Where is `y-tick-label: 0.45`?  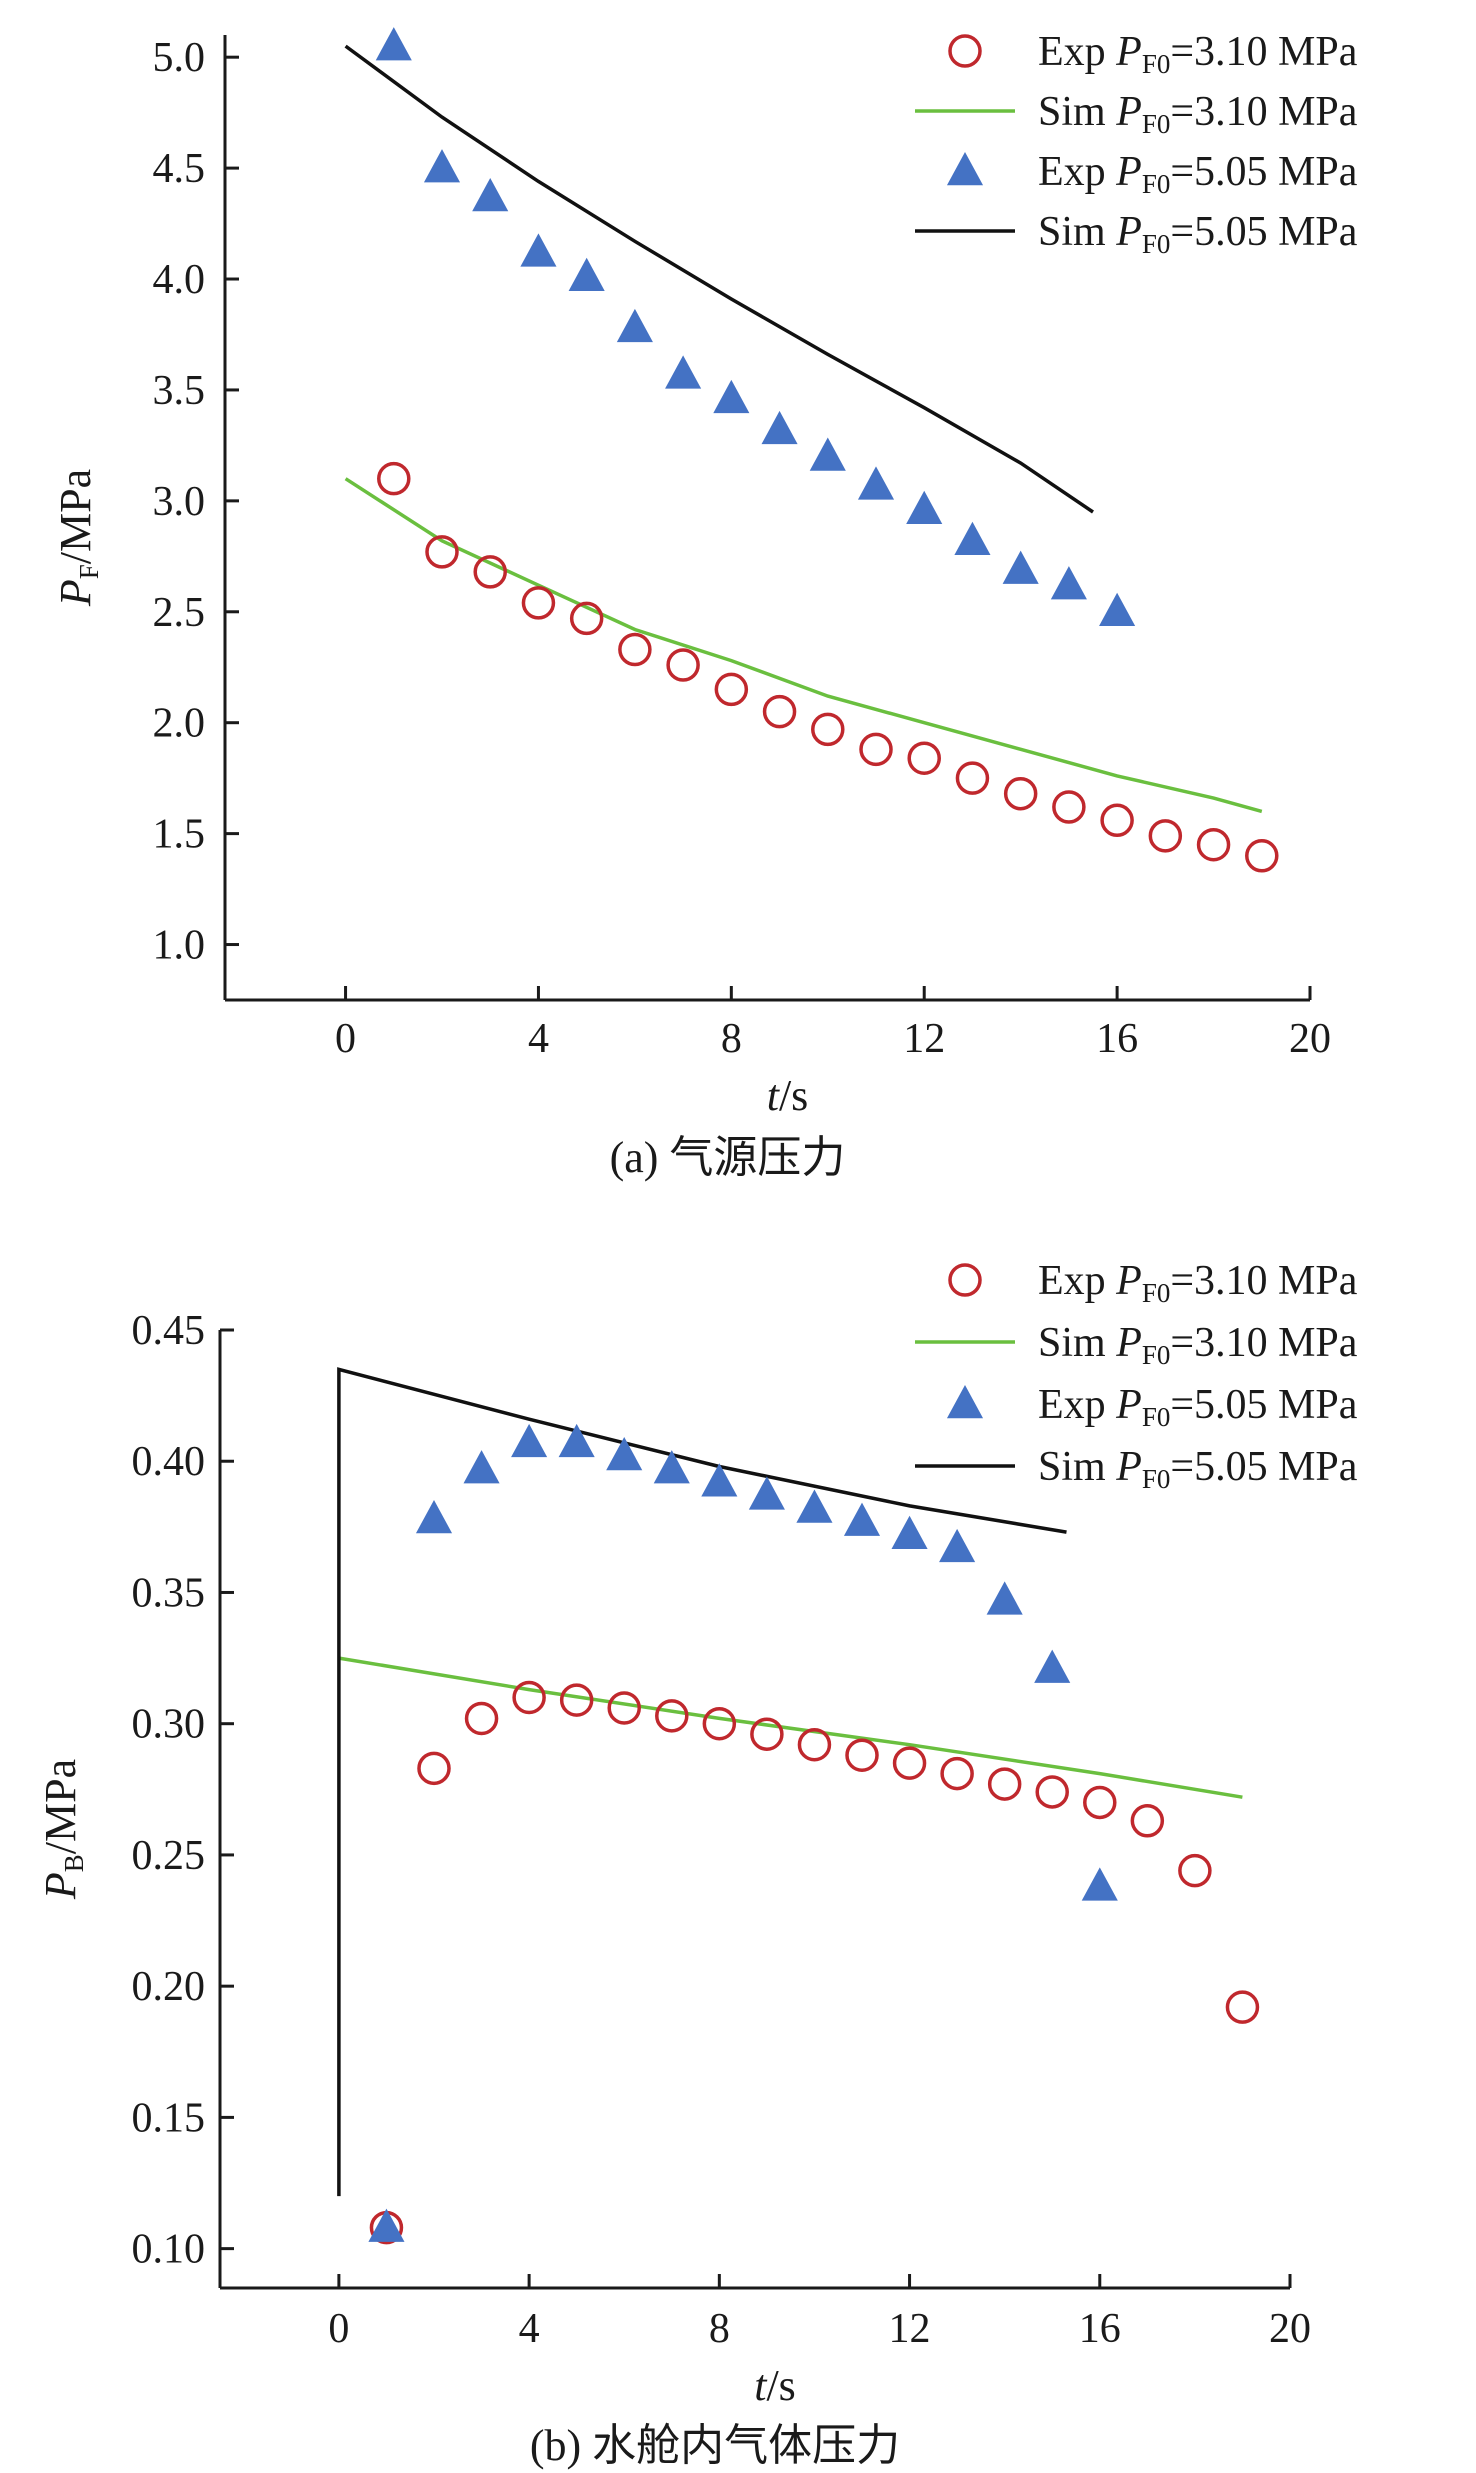
y-tick-label: 0.45 is located at coordinates (169, 1331).